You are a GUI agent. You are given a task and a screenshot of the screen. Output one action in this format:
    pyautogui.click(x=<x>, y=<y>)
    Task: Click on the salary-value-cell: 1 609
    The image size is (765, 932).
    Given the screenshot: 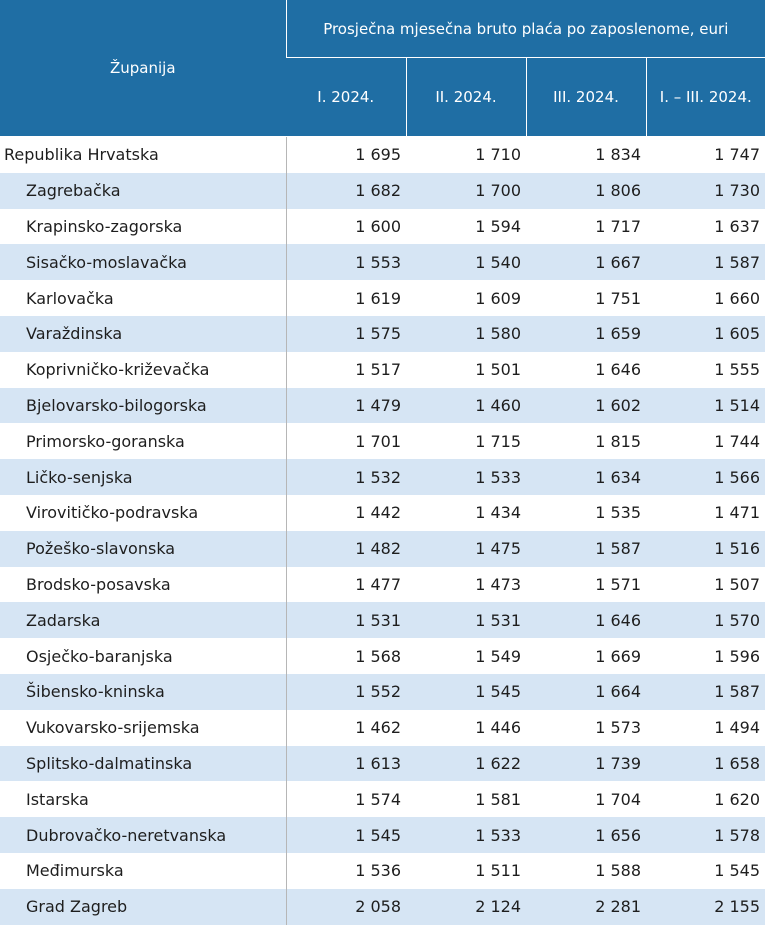 What is the action you would take?
    pyautogui.click(x=498, y=298)
    